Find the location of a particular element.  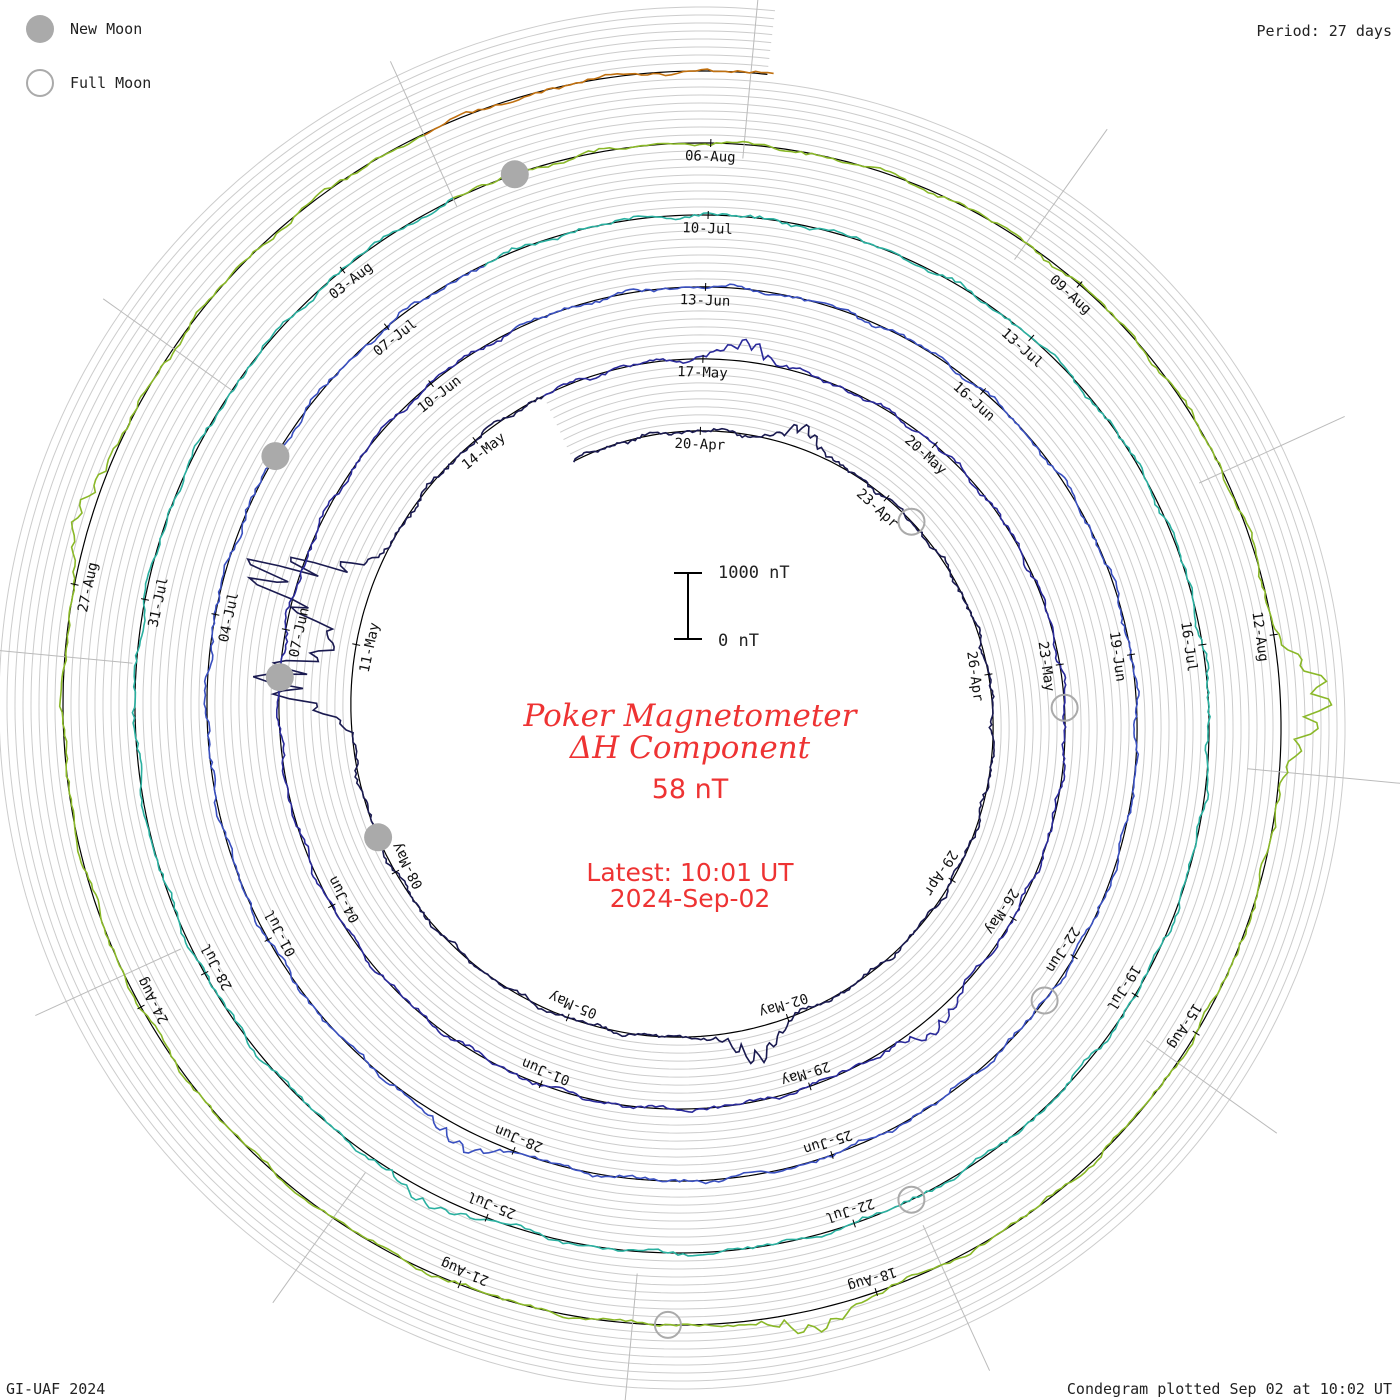

tick-label-24: 01-Jul is located at coordinates (281, 933).